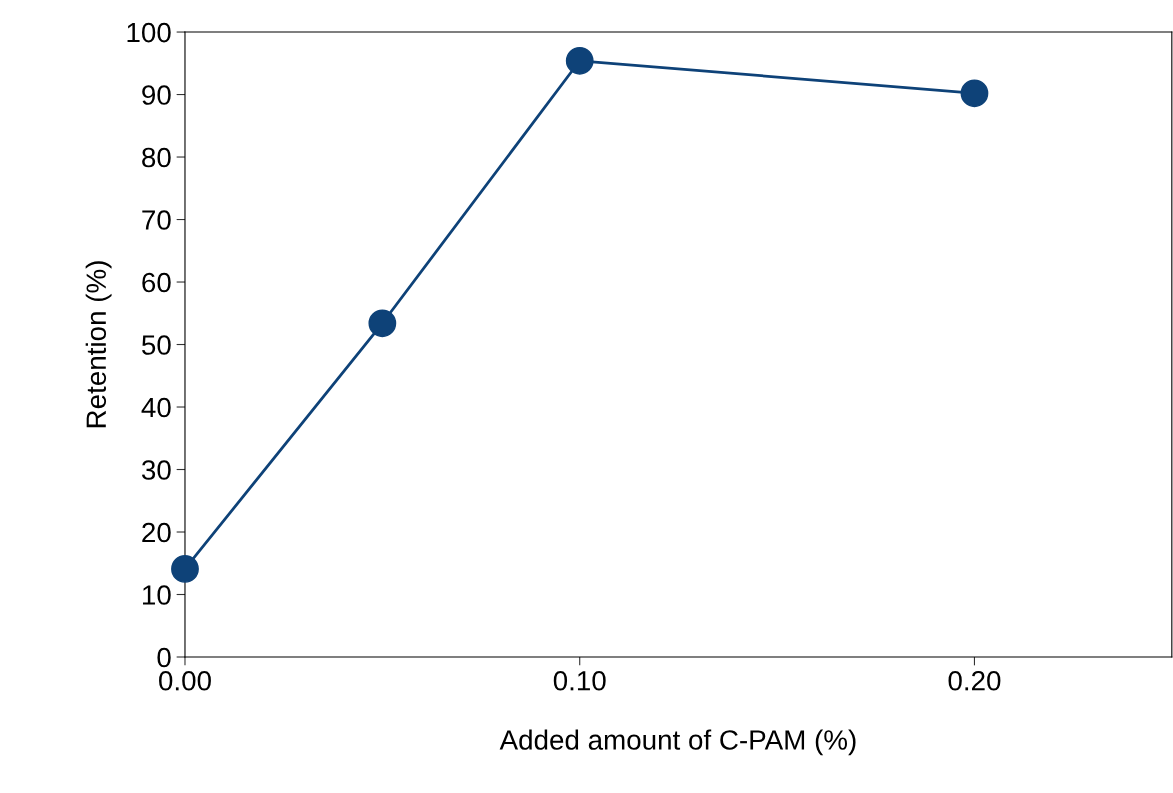 Image resolution: width=1173 pixels, height=793 pixels. I want to click on y-tick-label: 80, so click(156, 157).